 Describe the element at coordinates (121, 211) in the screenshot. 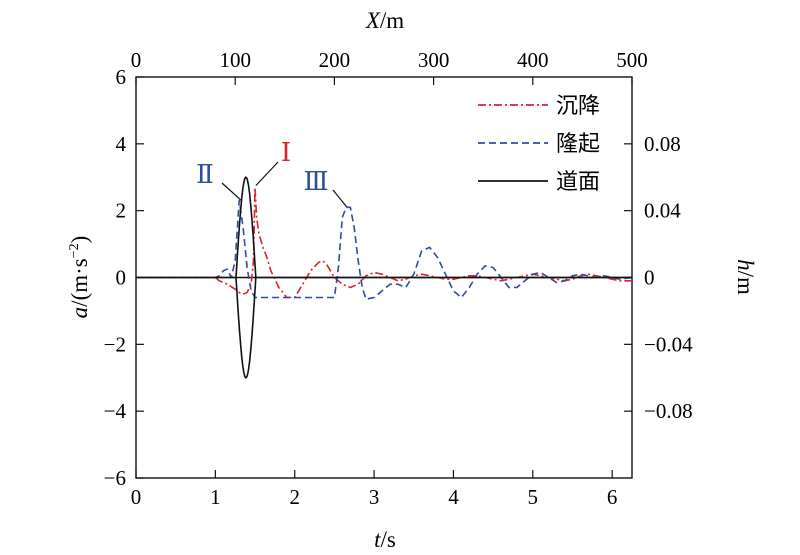

I see `y-tick-label: 2` at that location.